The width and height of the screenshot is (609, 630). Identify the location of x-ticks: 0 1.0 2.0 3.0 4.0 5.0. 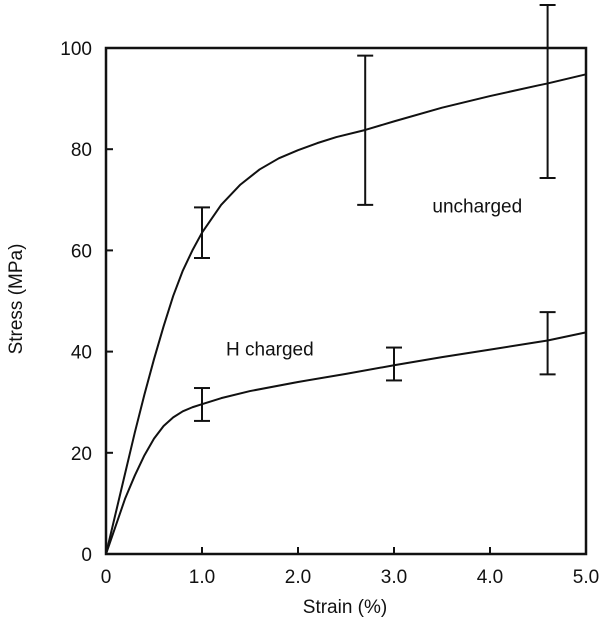
(350, 567).